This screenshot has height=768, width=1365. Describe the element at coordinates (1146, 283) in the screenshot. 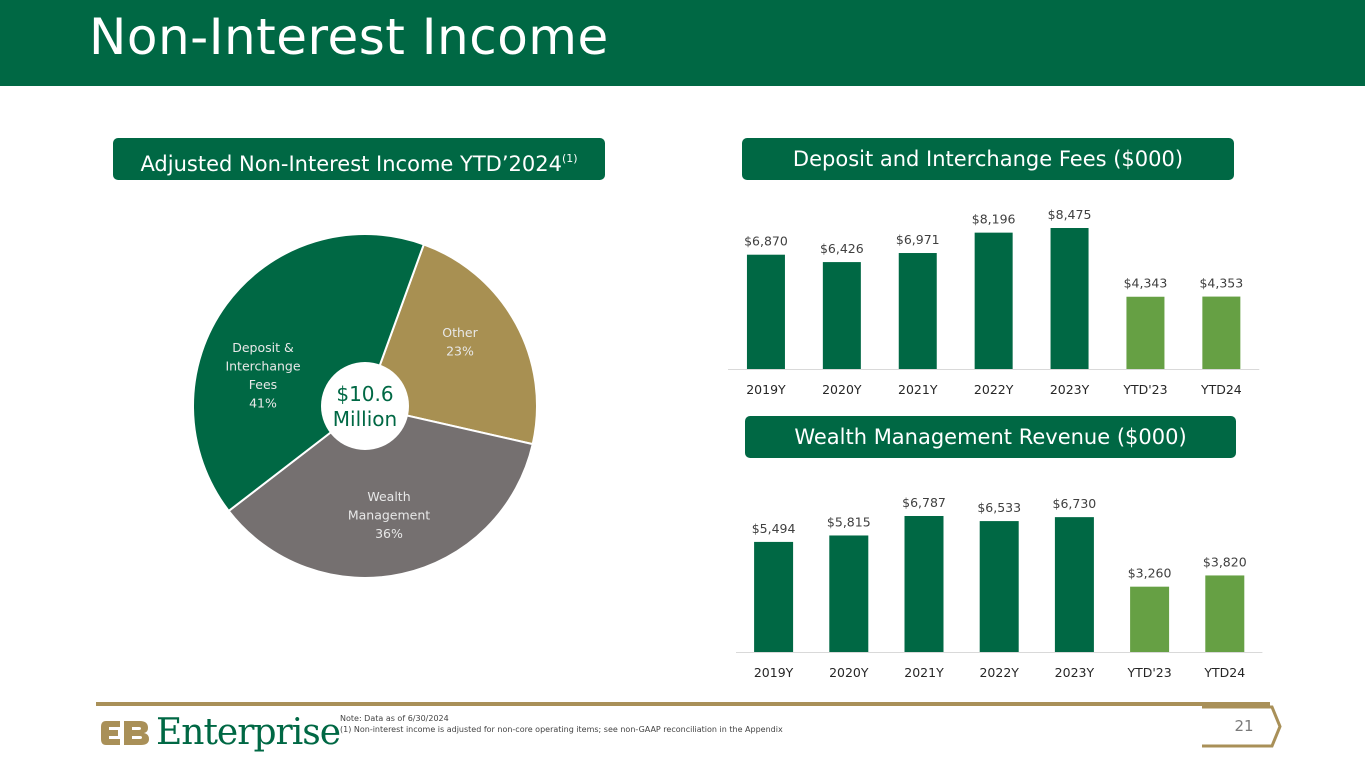

I see `bar-data-label: $4,343` at that location.